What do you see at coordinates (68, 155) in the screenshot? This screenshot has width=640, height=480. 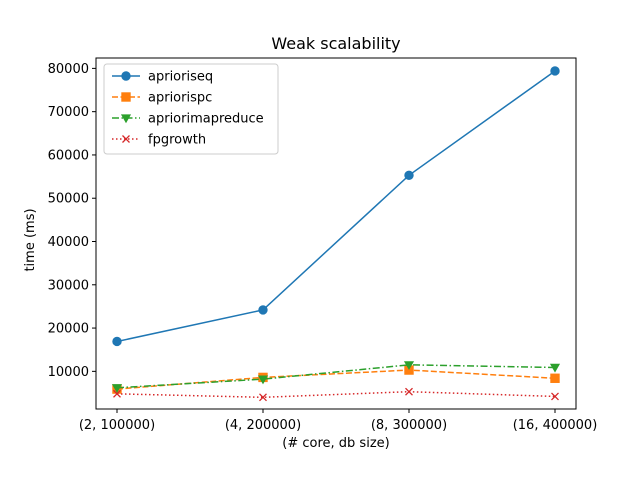 I see `y-tick-label: 60000` at bounding box center [68, 155].